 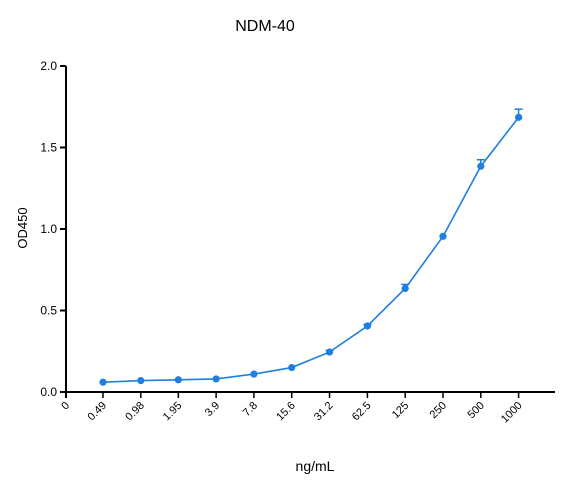 I want to click on x-tick-label: 0.98, so click(x=135, y=412).